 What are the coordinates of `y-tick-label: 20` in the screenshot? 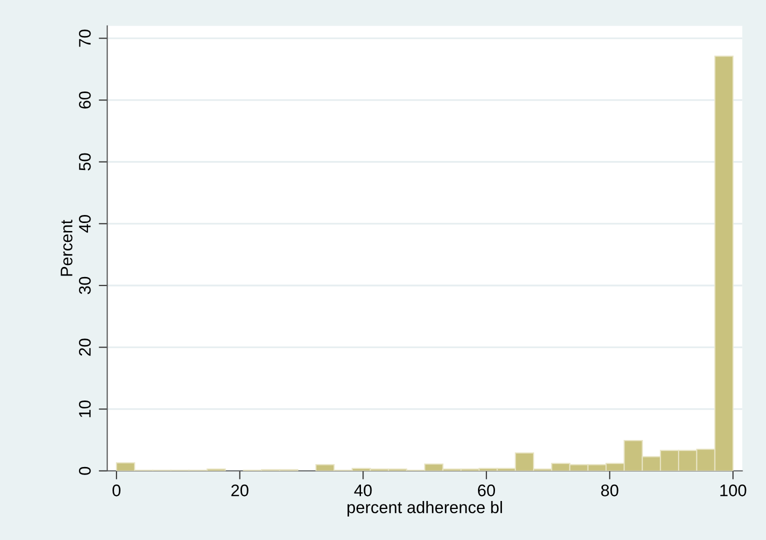 It's located at (84, 347).